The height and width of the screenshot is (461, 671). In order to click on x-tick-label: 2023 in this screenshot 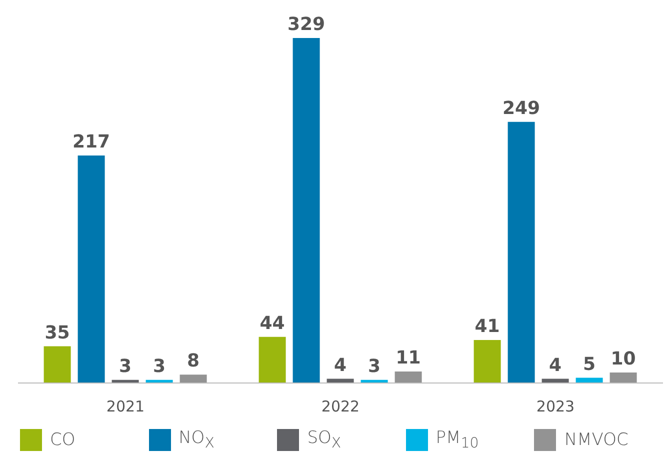, I will do `click(555, 407)`.